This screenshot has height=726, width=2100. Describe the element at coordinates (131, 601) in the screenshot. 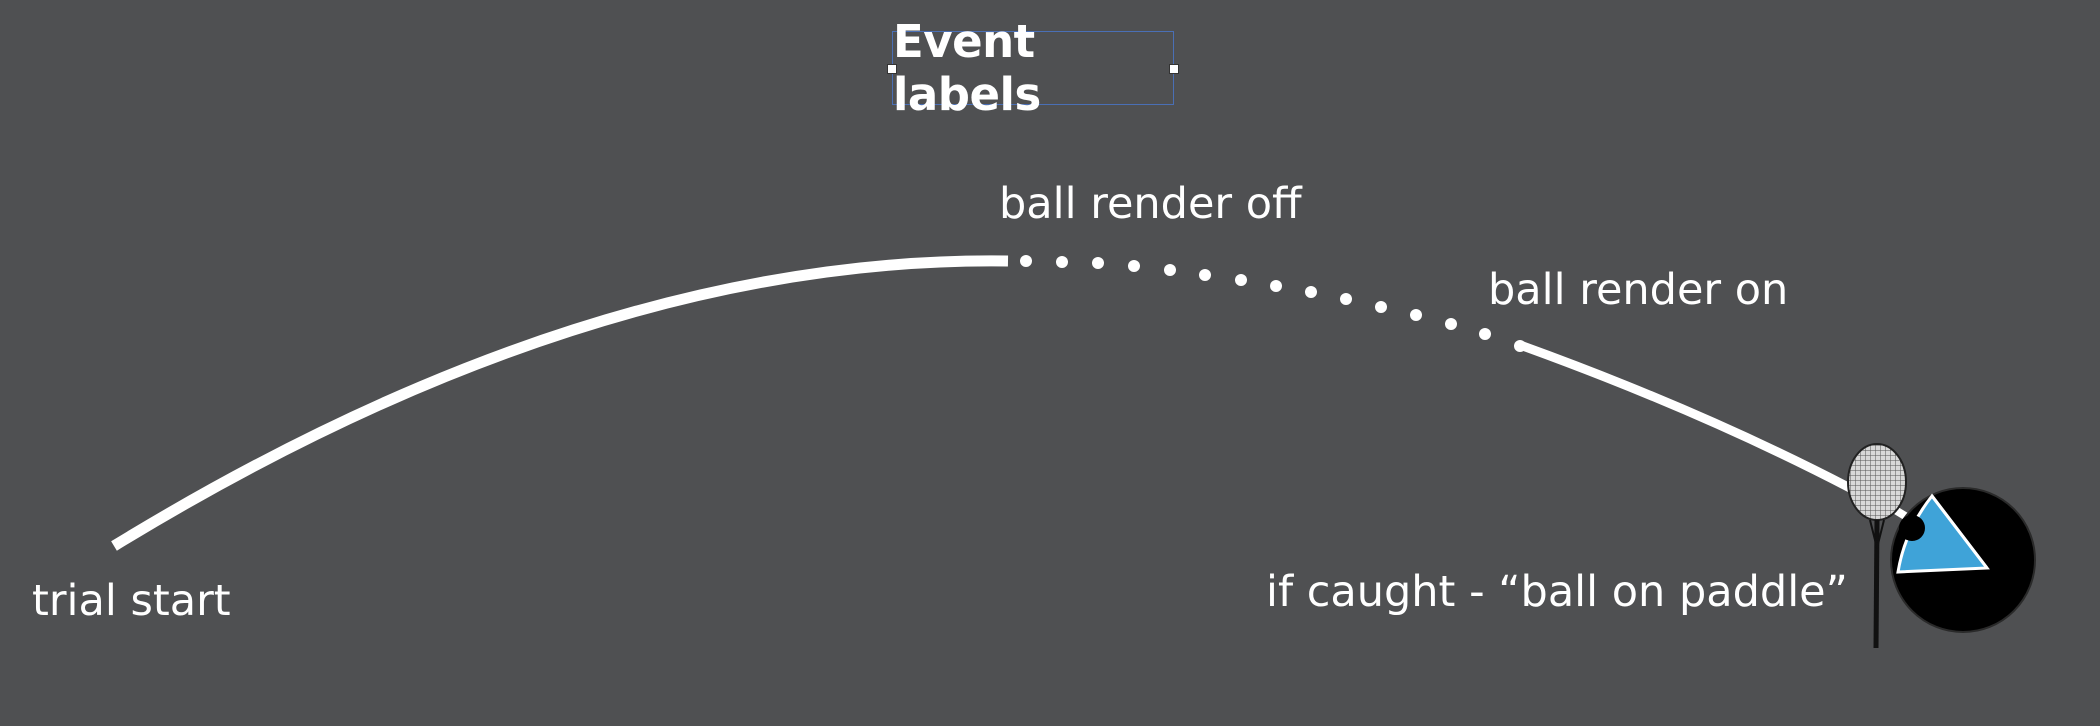

I see `label-trial-start: trial start` at that location.